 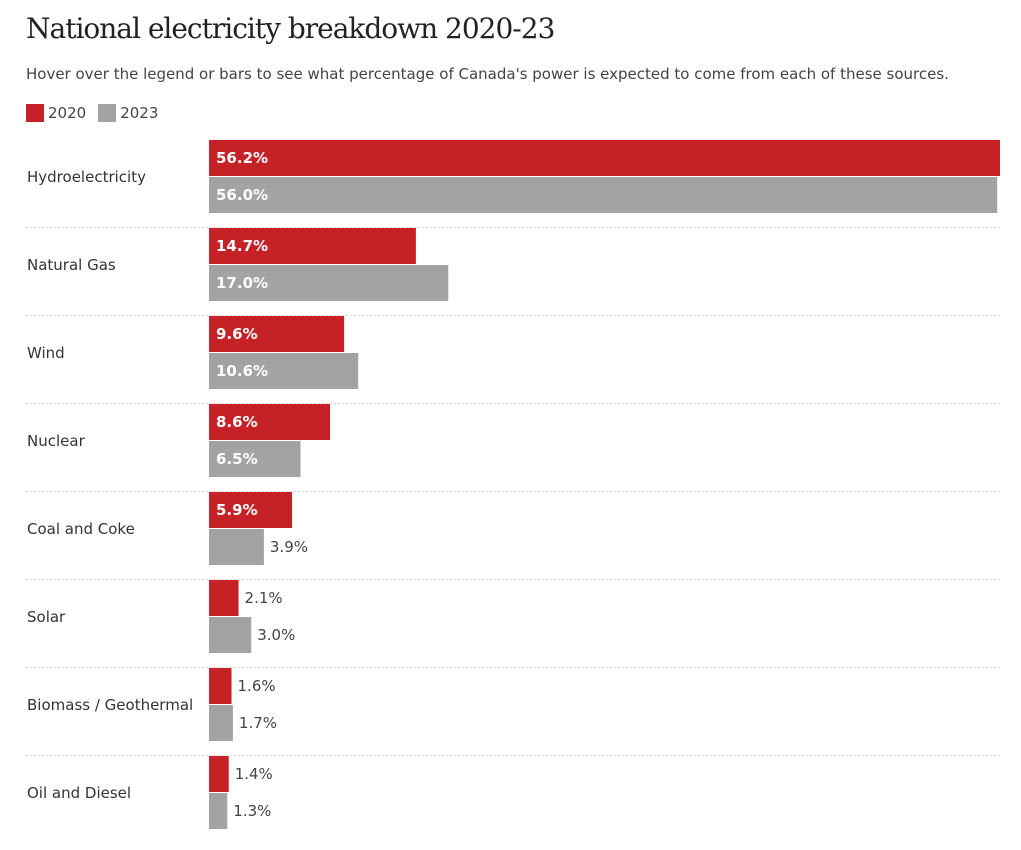 What do you see at coordinates (257, 686) in the screenshot?
I see `data-label-2020-biomass-geothermal: 1.6%` at bounding box center [257, 686].